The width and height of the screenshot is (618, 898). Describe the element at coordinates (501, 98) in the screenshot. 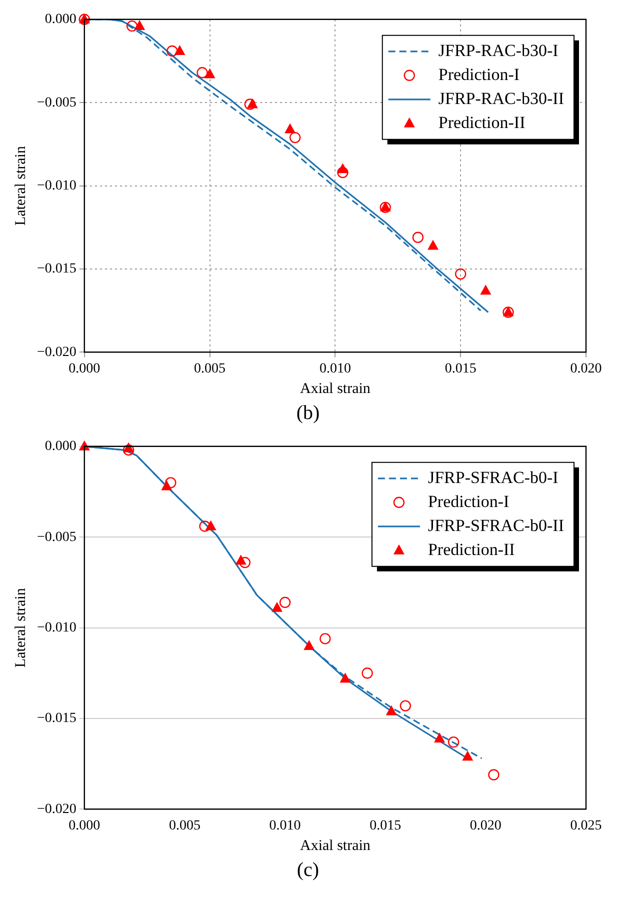

I see `legend-label: JFRP-RAC-b30-II` at that location.